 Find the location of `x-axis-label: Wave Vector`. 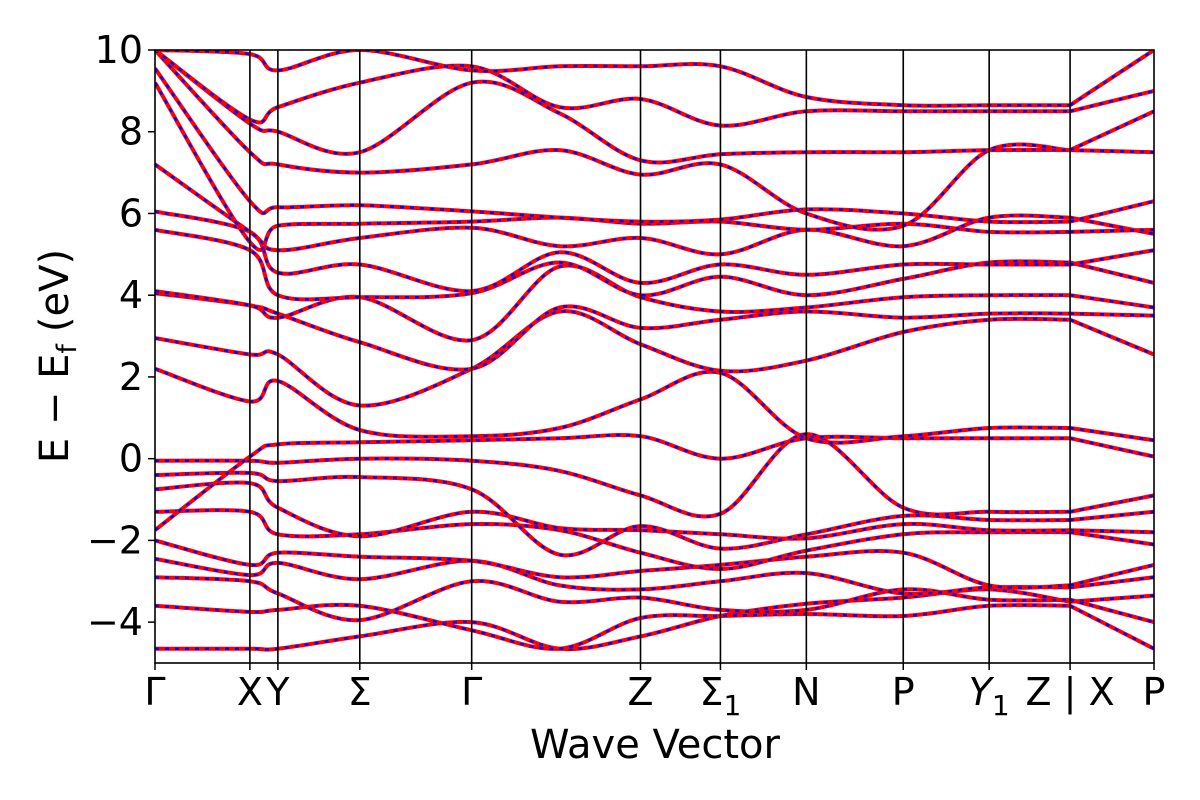

x-axis-label: Wave Vector is located at coordinates (655, 745).